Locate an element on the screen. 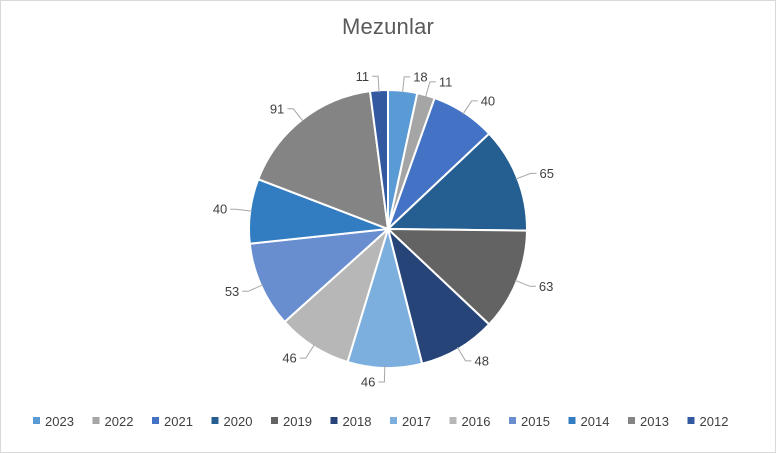 This screenshot has width=776, height=453. legend-item-2014: 2014 is located at coordinates (589, 421).